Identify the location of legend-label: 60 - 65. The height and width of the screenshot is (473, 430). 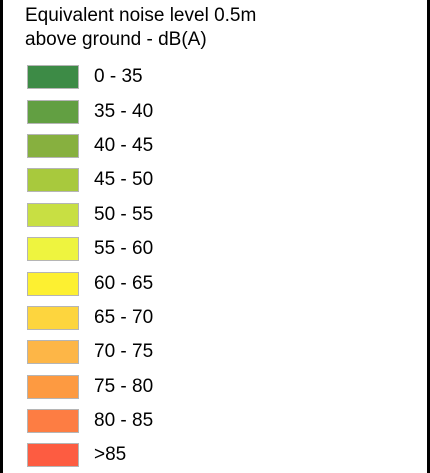
(124, 283).